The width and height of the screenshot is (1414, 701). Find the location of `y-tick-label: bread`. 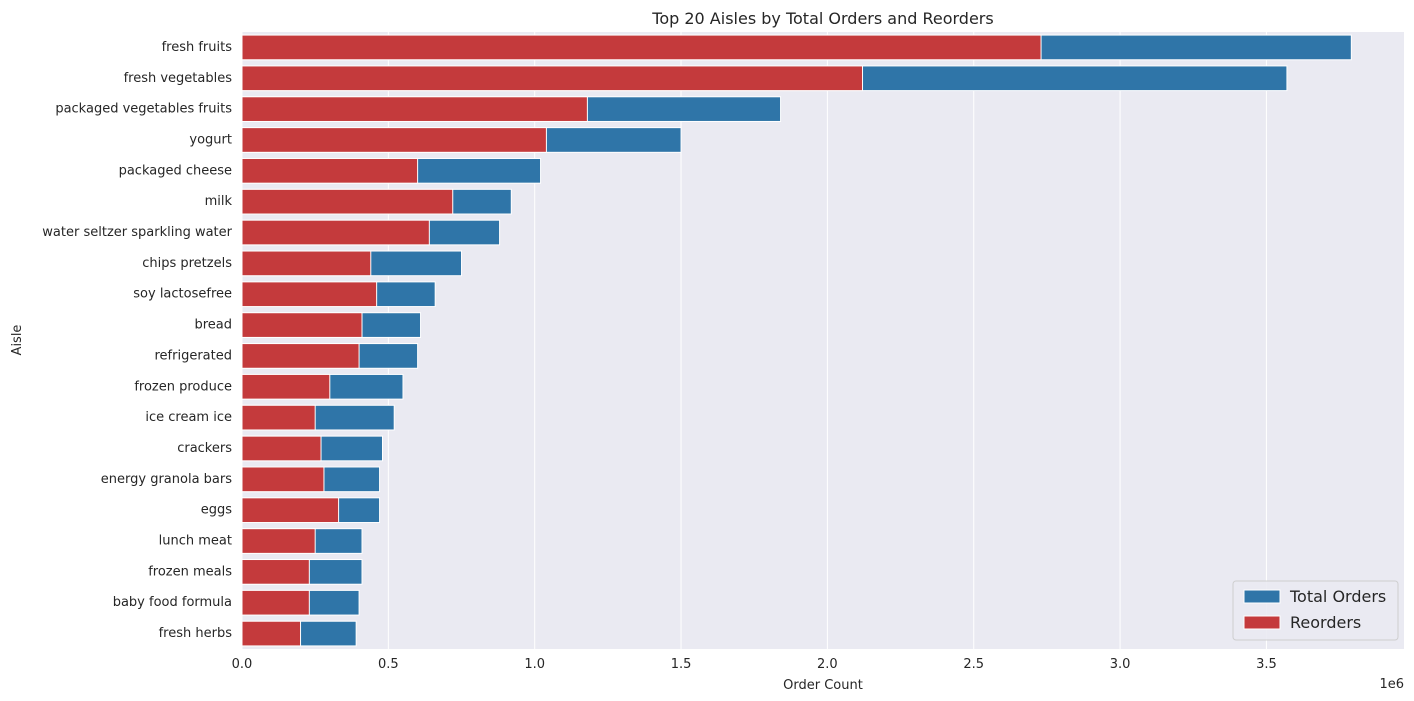

y-tick-label: bread is located at coordinates (213, 325).